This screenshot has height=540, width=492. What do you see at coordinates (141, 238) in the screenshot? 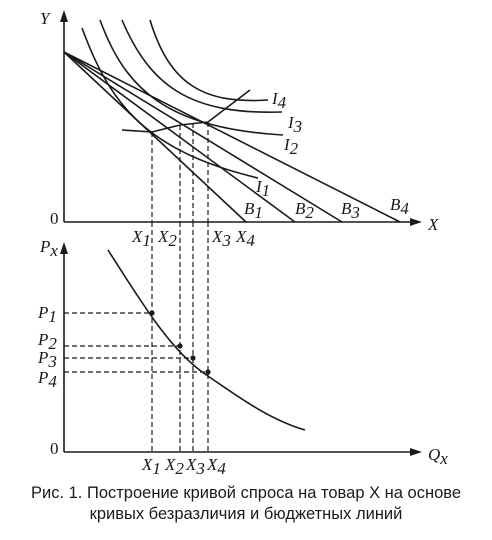
I see `top-label-x1: X1` at bounding box center [141, 238].